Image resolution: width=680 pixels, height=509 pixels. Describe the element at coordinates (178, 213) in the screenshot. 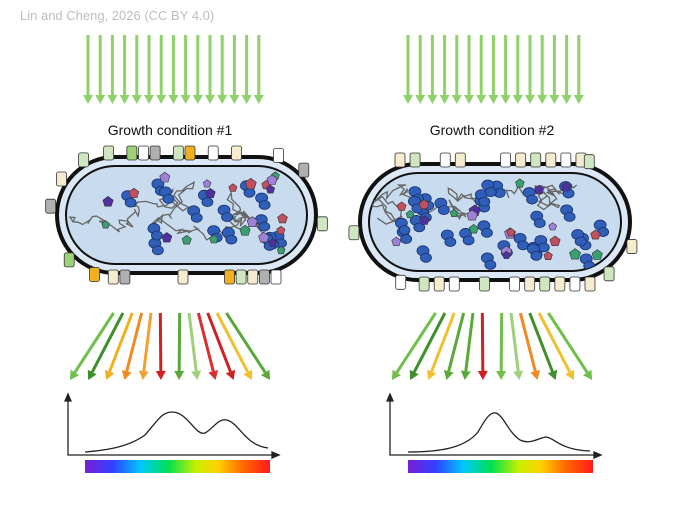

I see `cell-contents` at that location.